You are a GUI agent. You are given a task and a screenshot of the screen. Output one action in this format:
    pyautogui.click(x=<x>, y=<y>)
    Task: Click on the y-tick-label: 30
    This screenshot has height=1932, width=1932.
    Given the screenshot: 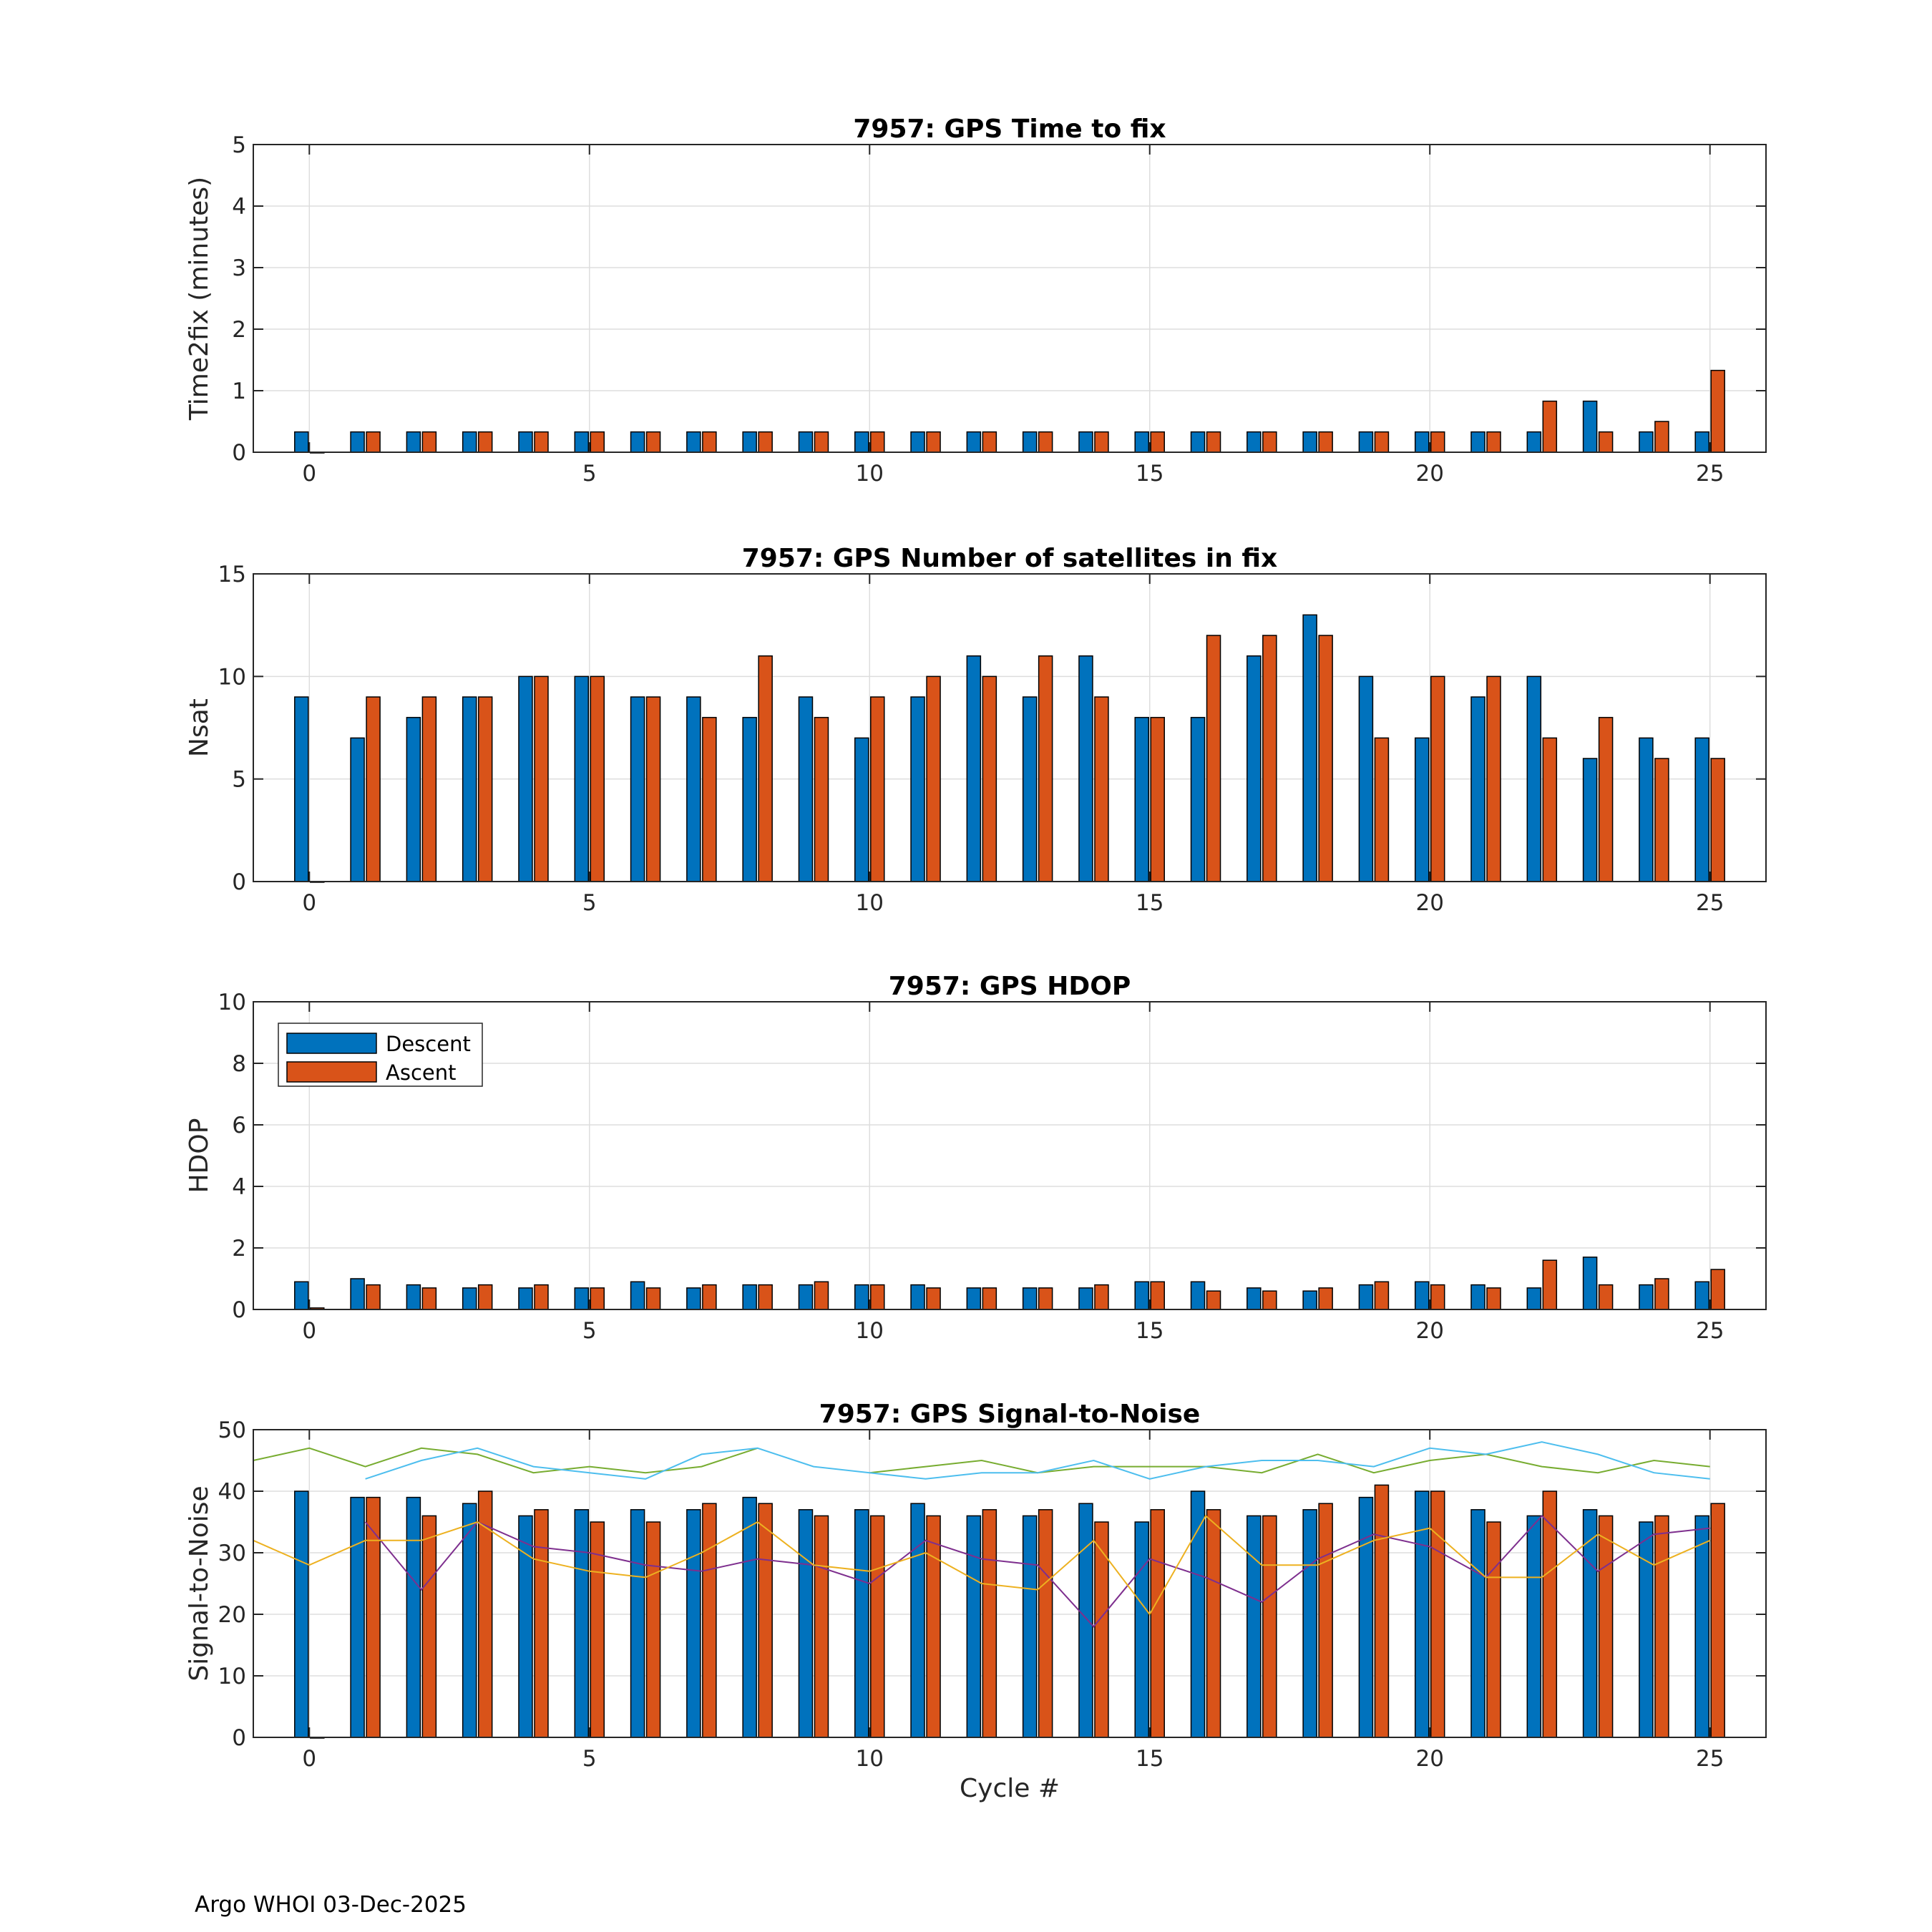 What is the action you would take?
    pyautogui.click(x=232, y=1553)
    